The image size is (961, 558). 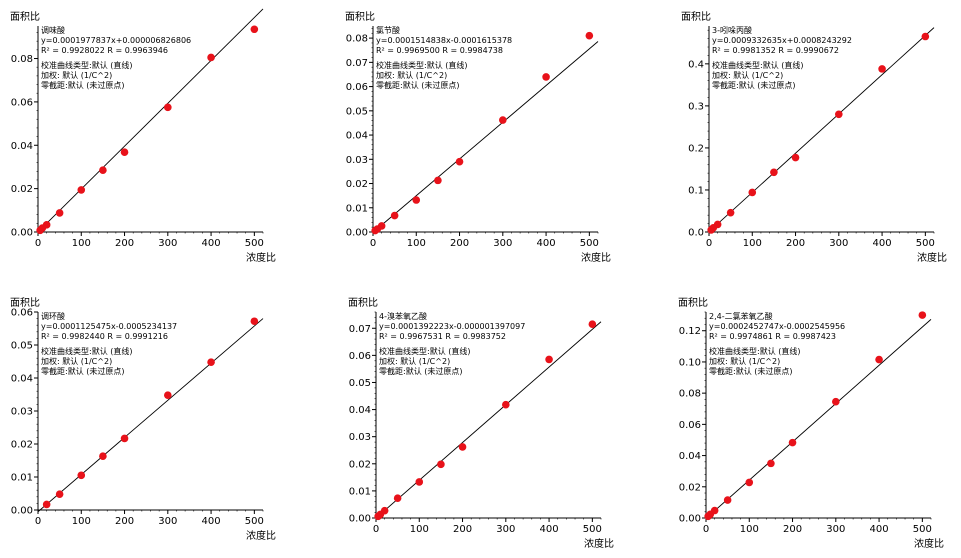 I want to click on y-tick-label: 0.1, so click(x=696, y=190).